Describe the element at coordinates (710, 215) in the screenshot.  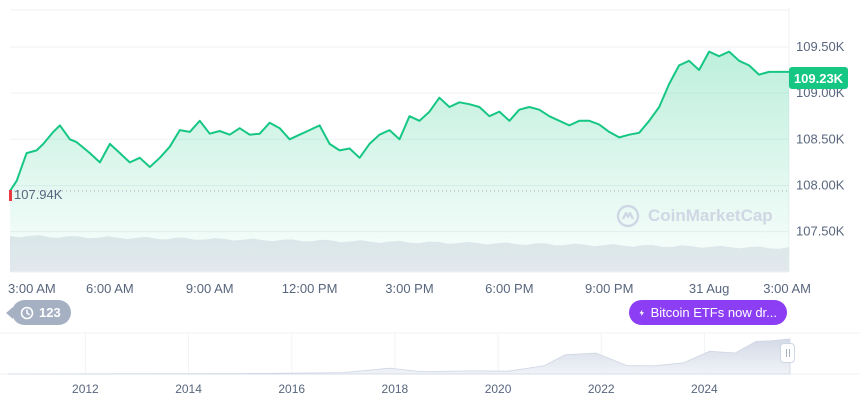
I see `watermark-text: CoinMarketCap` at that location.